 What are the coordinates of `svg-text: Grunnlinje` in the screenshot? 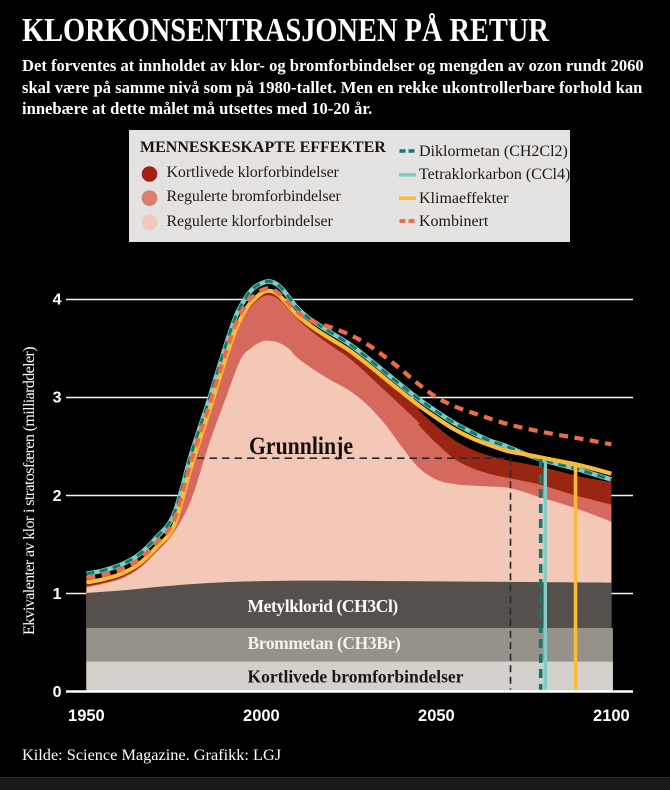 It's located at (301, 445).